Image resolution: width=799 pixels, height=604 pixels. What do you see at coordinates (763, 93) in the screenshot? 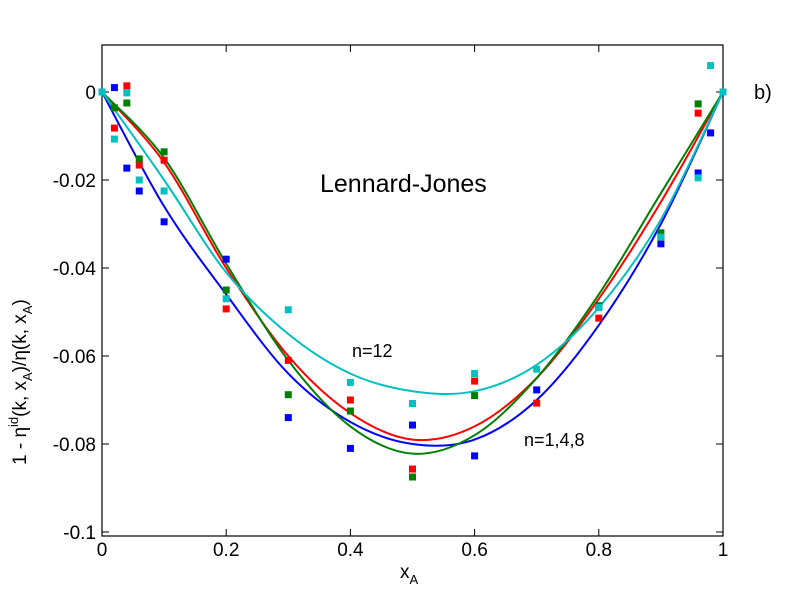
I see `panel-label: b)` at bounding box center [763, 93].